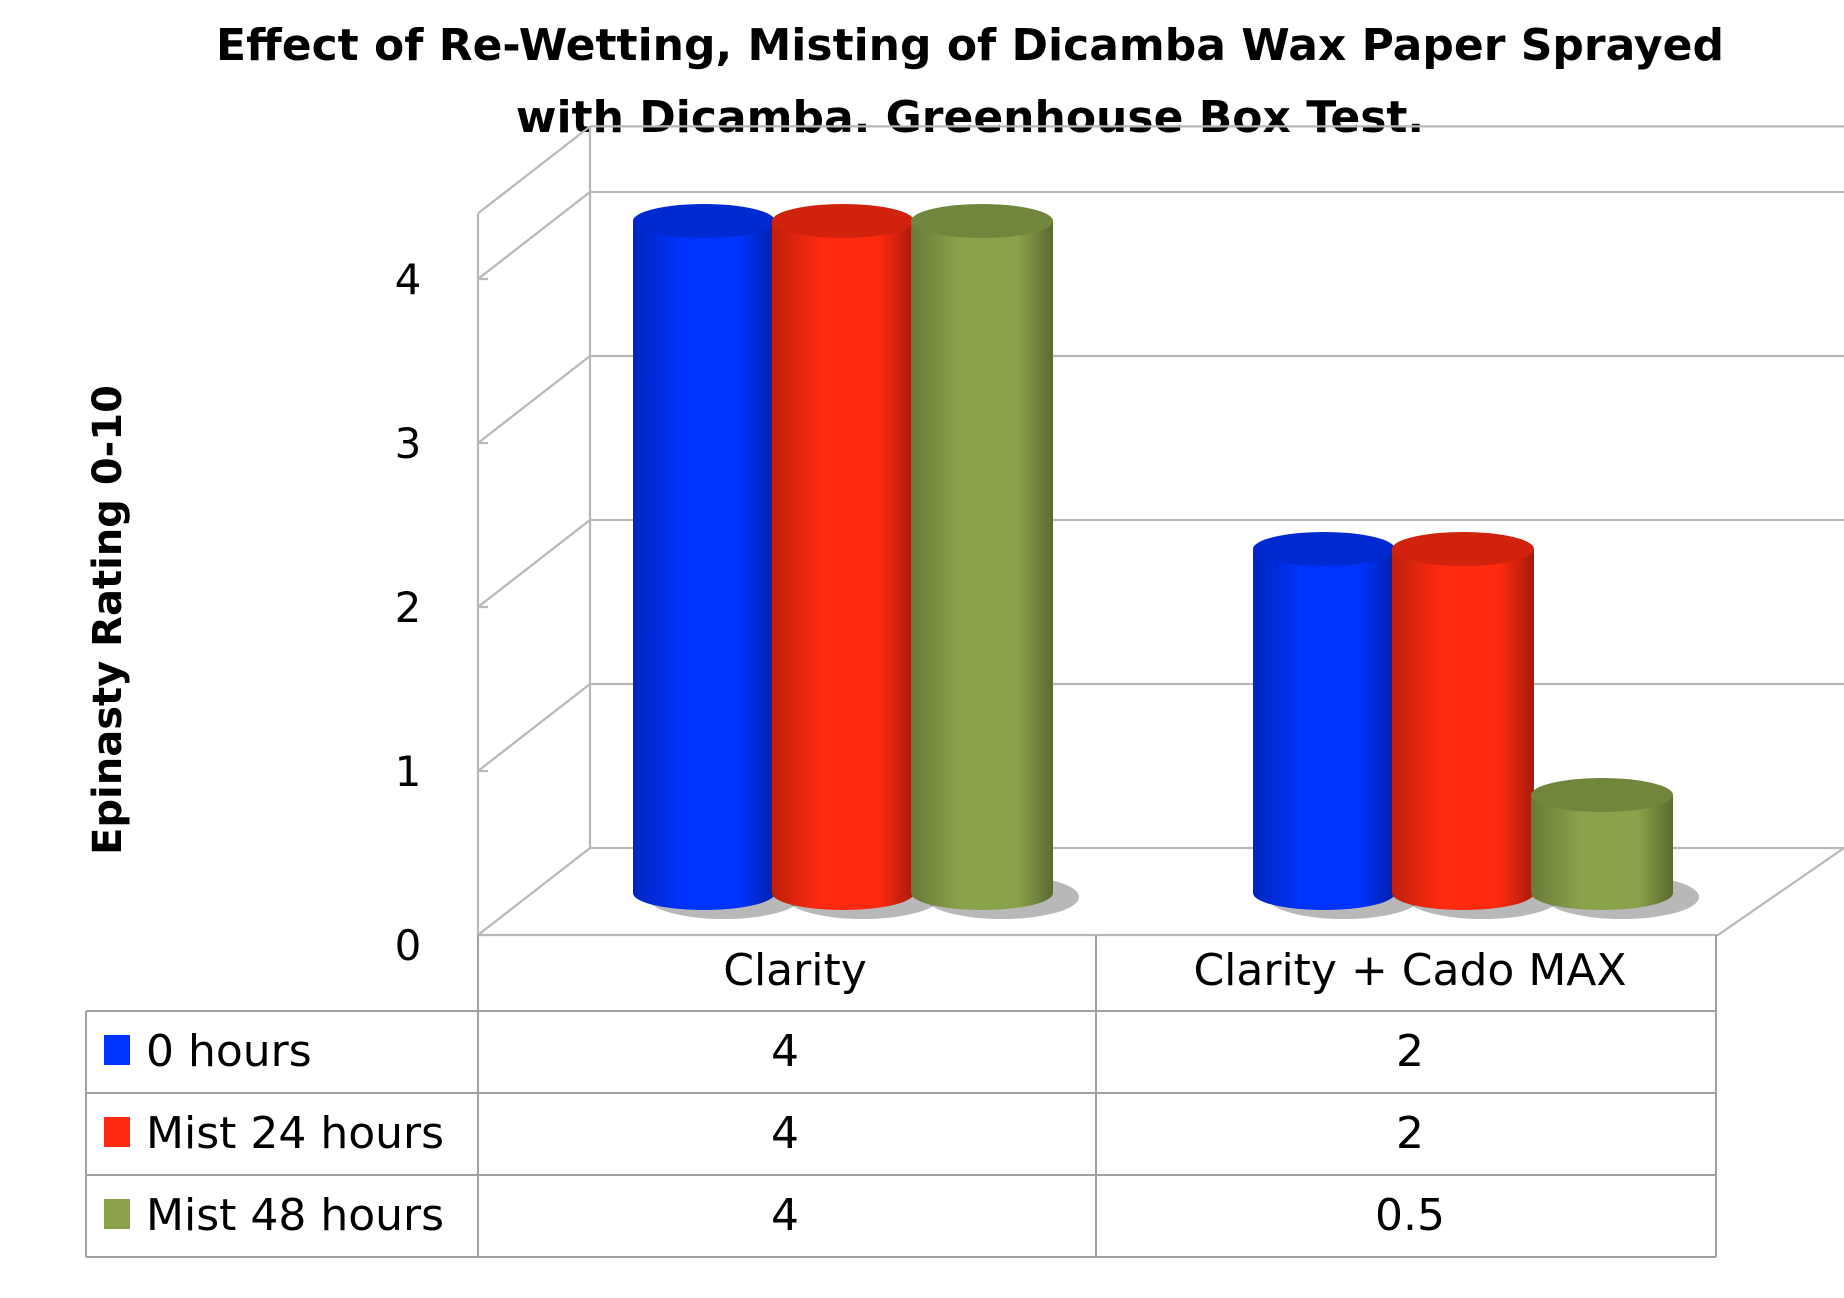  Describe the element at coordinates (108, 620) in the screenshot. I see `y-axis-label: Epinasty Rating 0-10` at that location.